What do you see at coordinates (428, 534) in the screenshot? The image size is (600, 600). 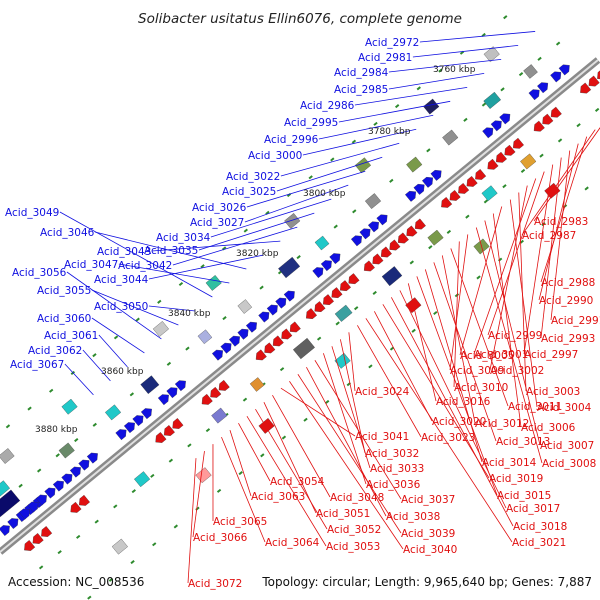 I see `gene-label-minus: Acid_3039` at bounding box center [428, 534].